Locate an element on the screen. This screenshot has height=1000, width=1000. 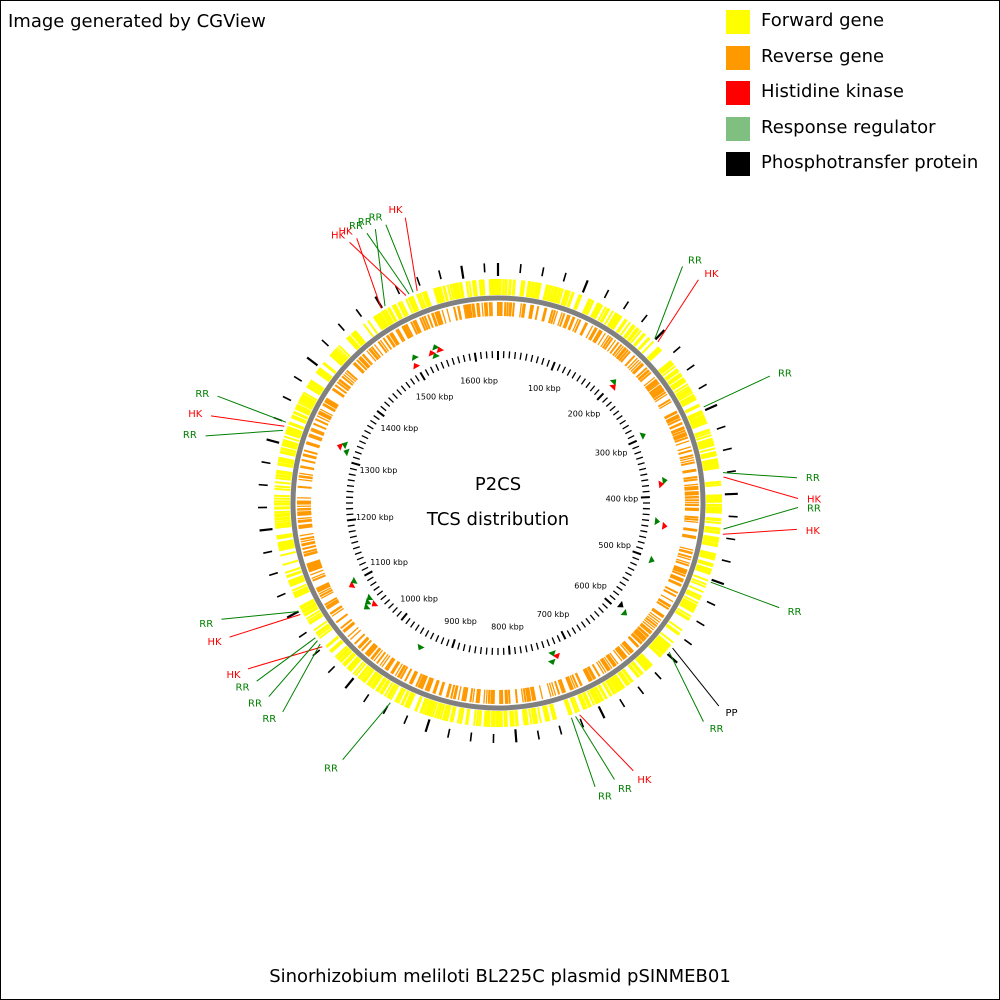
rr-callout-line is located at coordinates (737, 391).